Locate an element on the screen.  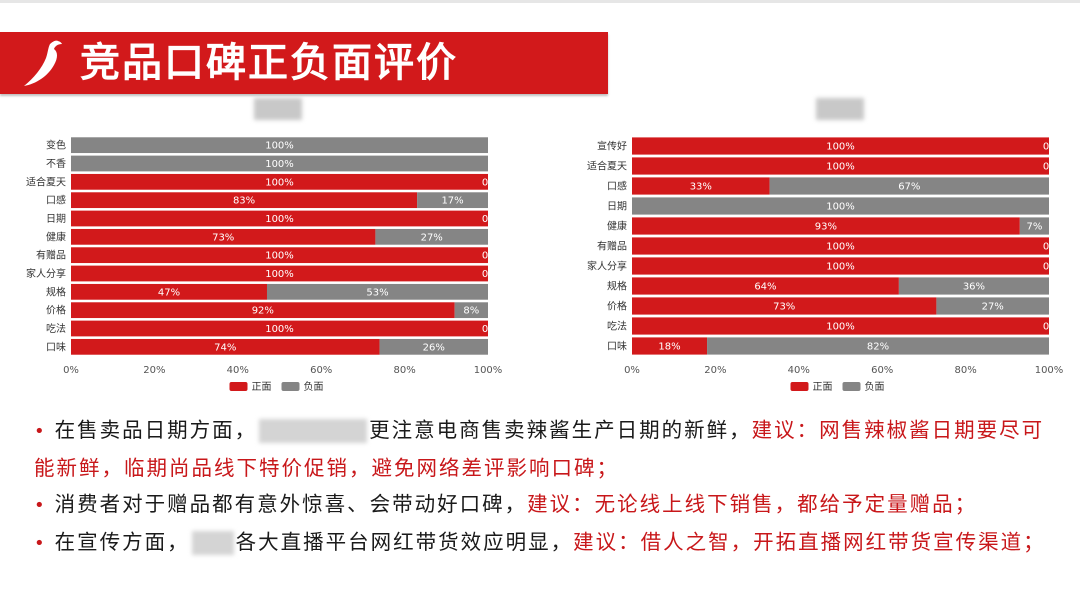
x-tick-label: 100% is located at coordinates (1049, 370).